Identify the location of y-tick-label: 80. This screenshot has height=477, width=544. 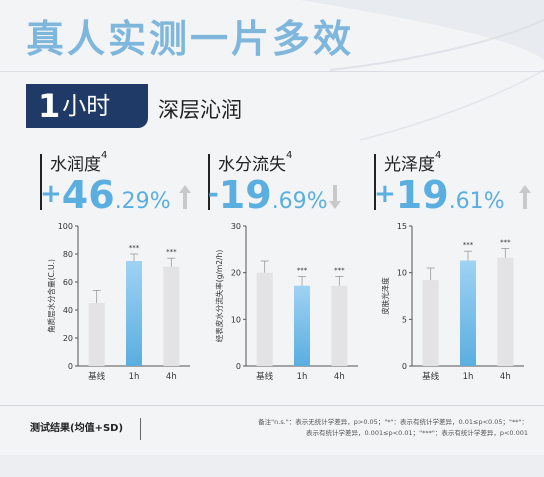
(68, 254).